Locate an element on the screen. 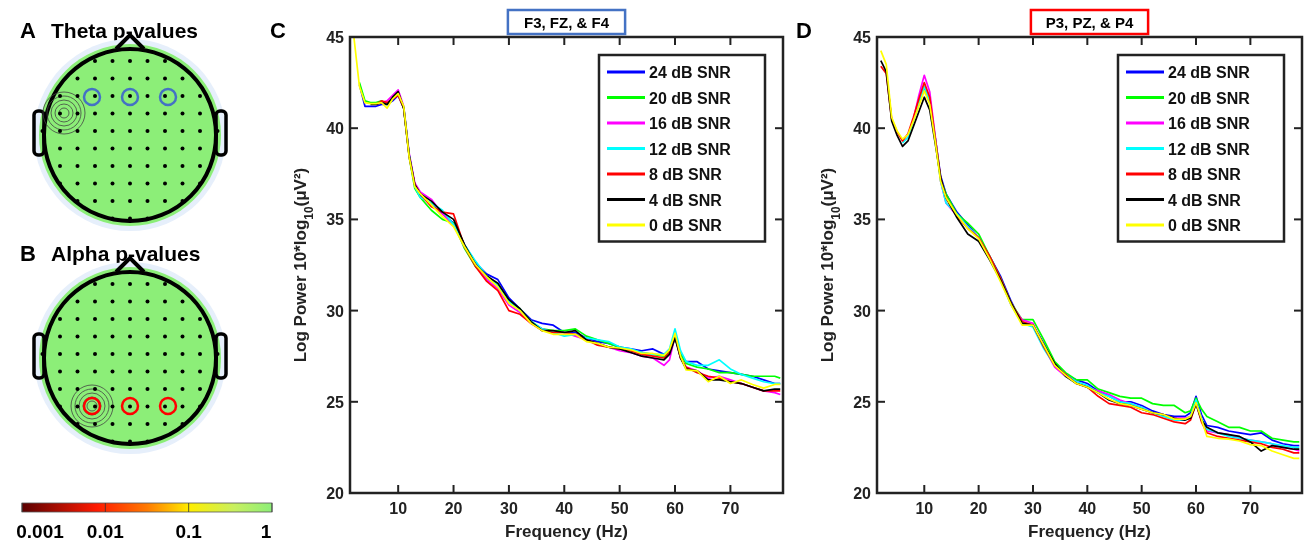 This screenshot has height=559, width=1314. text: 0.01 is located at coordinates (105, 531).